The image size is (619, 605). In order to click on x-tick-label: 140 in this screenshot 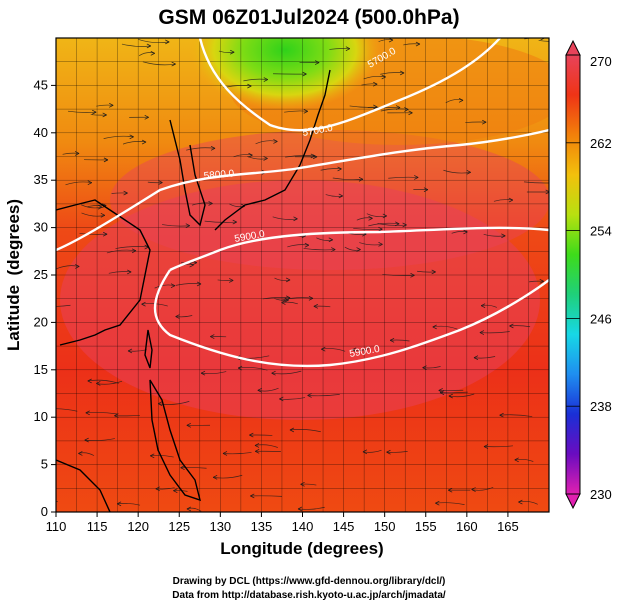, I will do `click(303, 526)`.